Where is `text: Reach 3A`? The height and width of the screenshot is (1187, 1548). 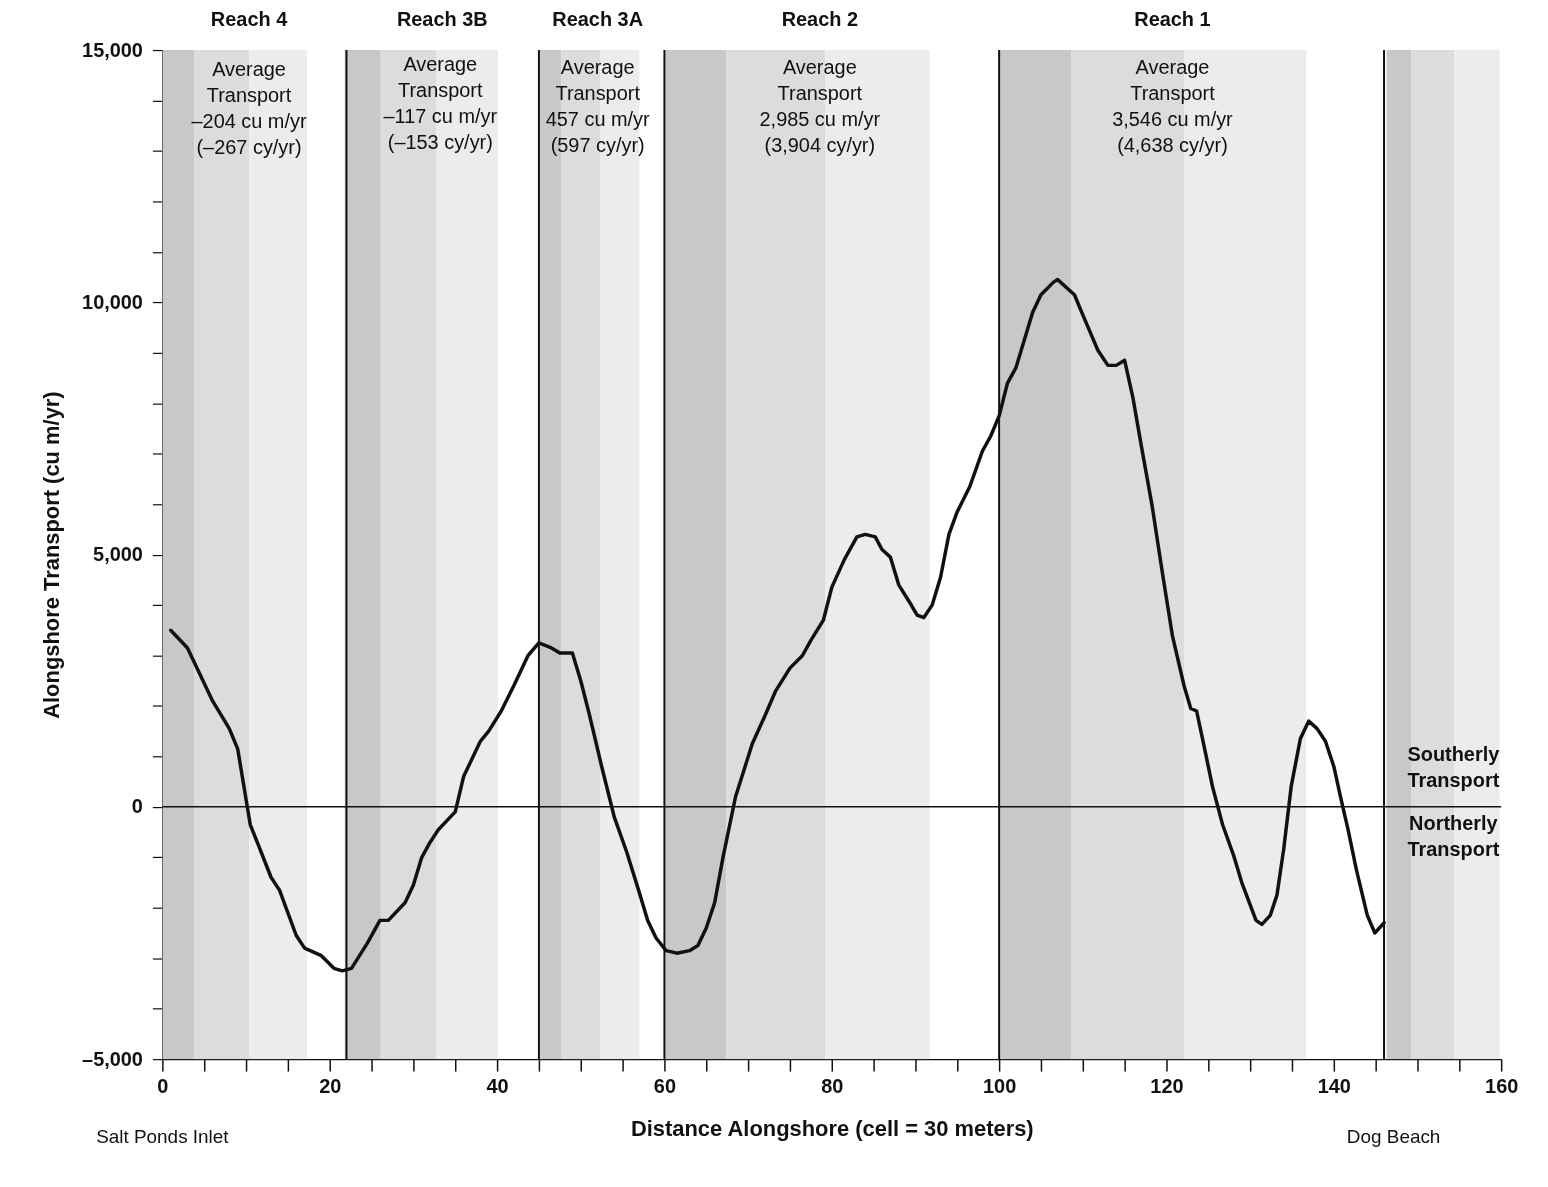
text: Reach 3A is located at coordinates (598, 19).